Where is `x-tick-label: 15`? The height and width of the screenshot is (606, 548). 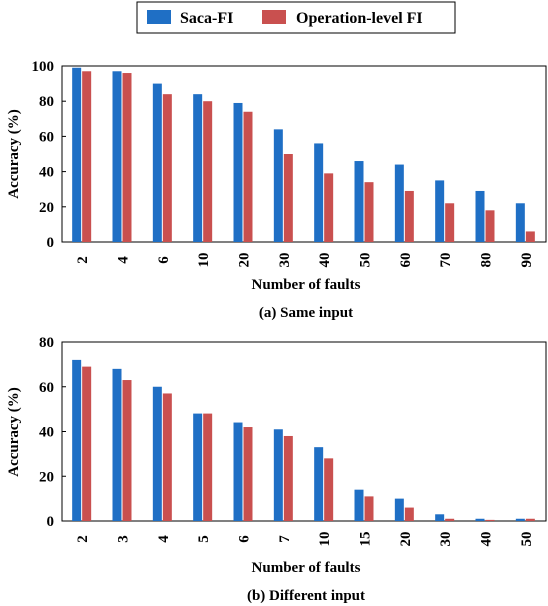
x-tick-label: 15 is located at coordinates (366, 539).